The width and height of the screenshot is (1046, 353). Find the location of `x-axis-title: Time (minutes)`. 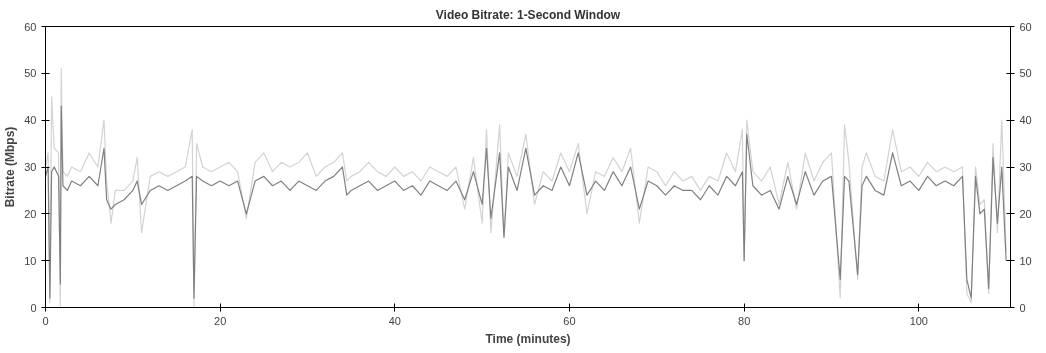

x-axis-title: Time (minutes) is located at coordinates (528, 338).